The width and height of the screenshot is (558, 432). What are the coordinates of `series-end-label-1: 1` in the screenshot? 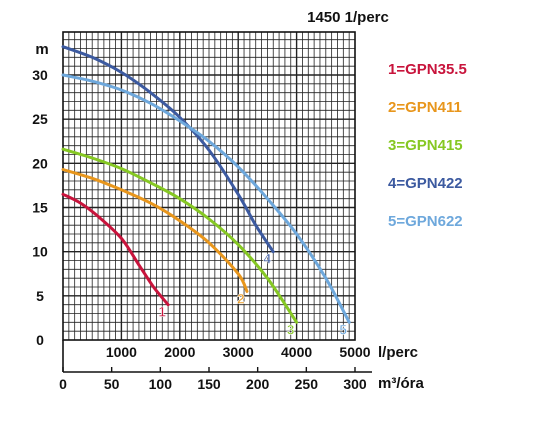 It's located at (162, 312).